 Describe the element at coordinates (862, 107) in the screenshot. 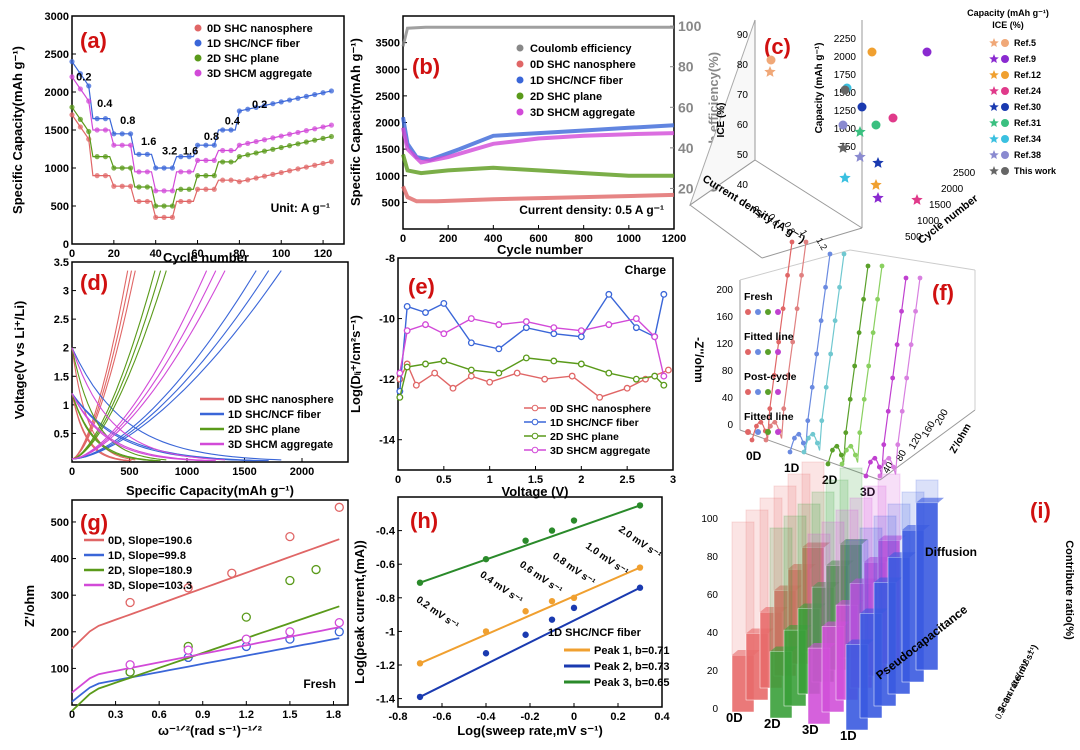

I see `sphere-marker` at that location.